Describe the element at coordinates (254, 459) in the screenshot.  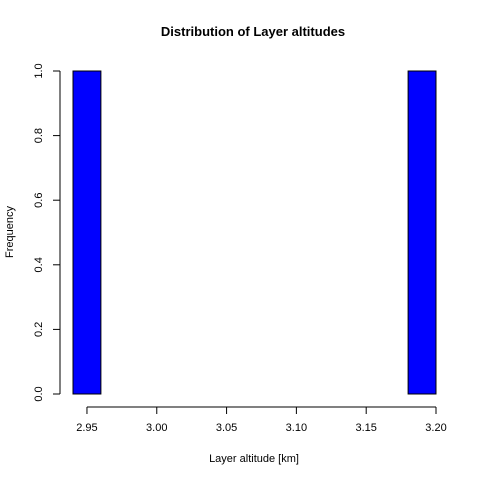
I see `x-axis-title: Layer altitude [km]` at that location.